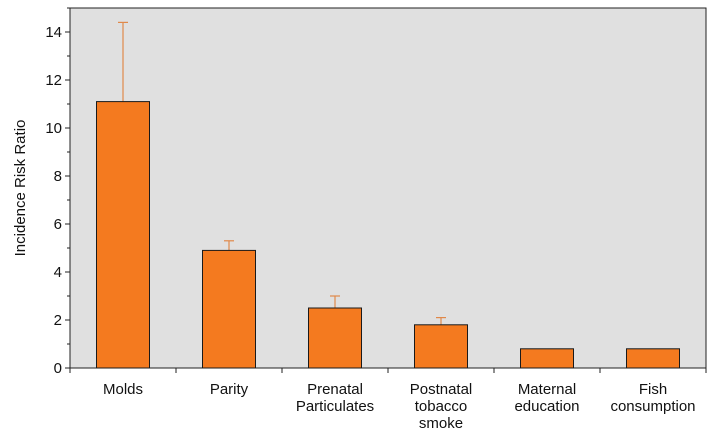 Image resolution: width=714 pixels, height=438 pixels. What do you see at coordinates (58, 224) in the screenshot?
I see `y-tick-label: 6` at bounding box center [58, 224].